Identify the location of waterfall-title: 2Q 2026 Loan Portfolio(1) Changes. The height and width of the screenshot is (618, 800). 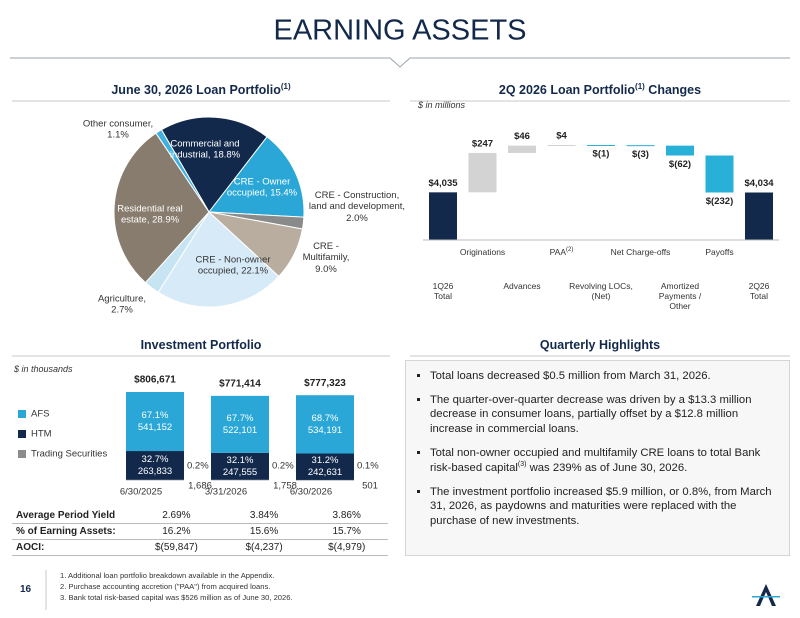
(600, 89).